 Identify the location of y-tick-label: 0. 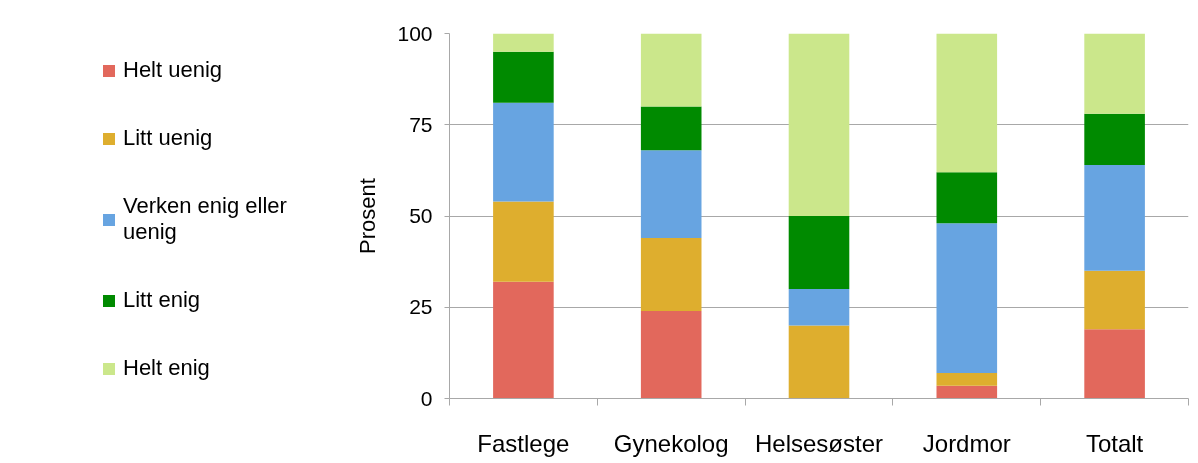
(426, 398).